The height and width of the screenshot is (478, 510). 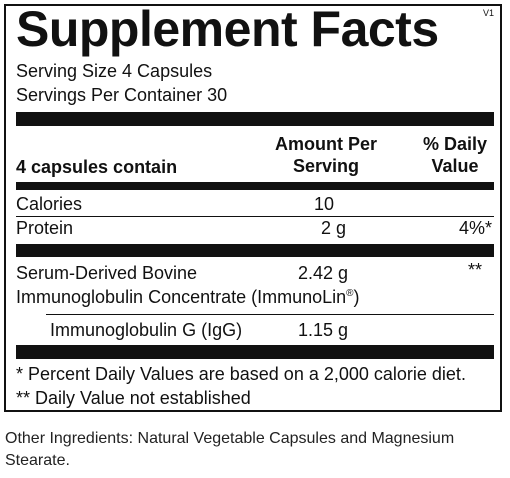 What do you see at coordinates (455, 144) in the screenshot?
I see `header-dv-line1: % Daily` at bounding box center [455, 144].